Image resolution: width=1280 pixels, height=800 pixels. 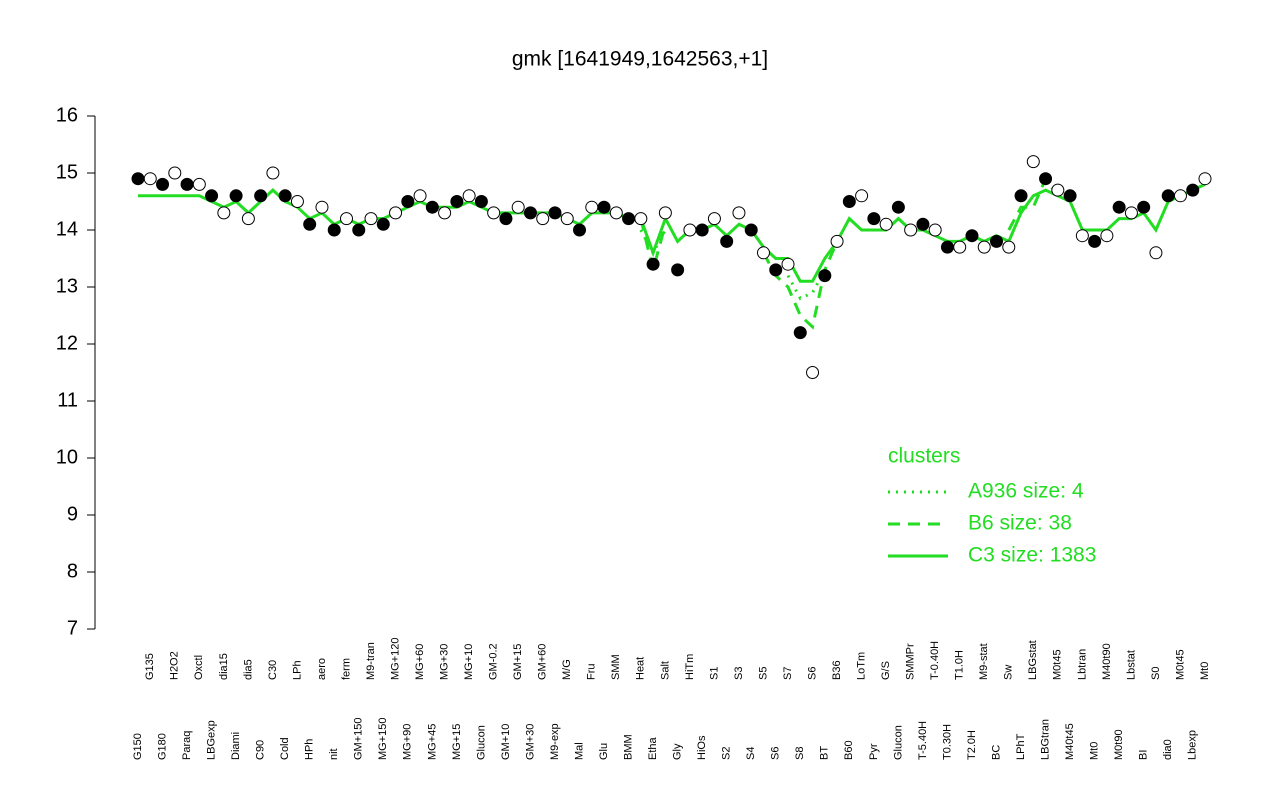 What do you see at coordinates (1168, 749) in the screenshot?
I see `x-tick-label: dia0` at bounding box center [1168, 749].